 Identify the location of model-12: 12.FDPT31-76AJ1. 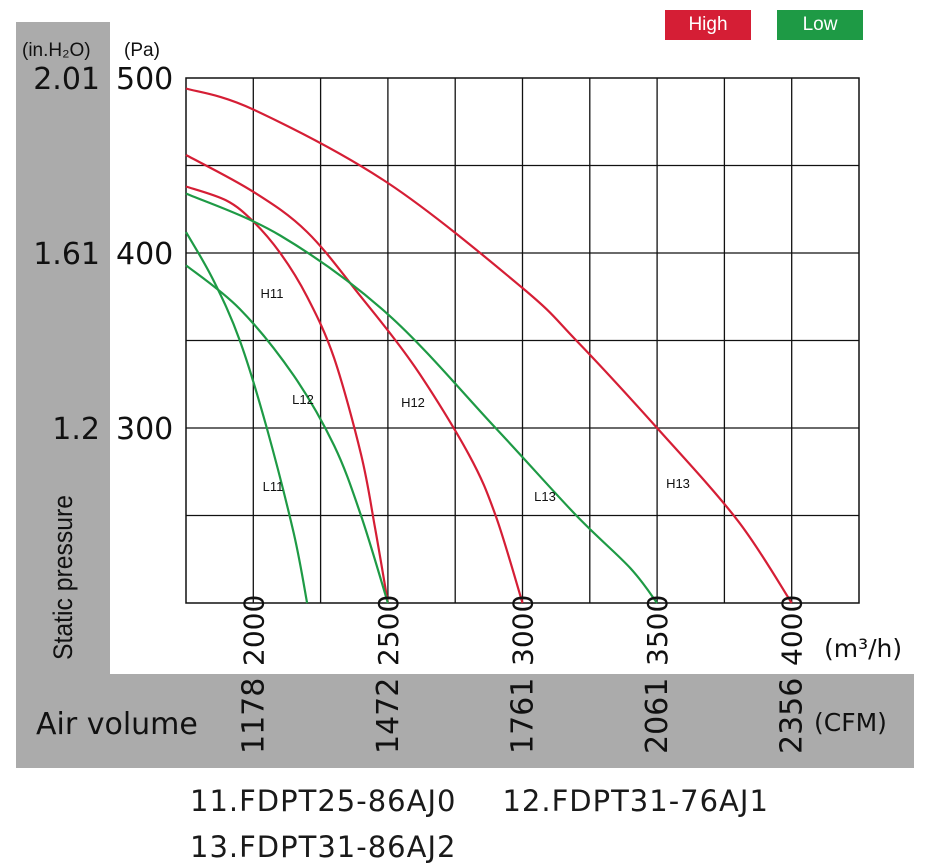
(635, 801).